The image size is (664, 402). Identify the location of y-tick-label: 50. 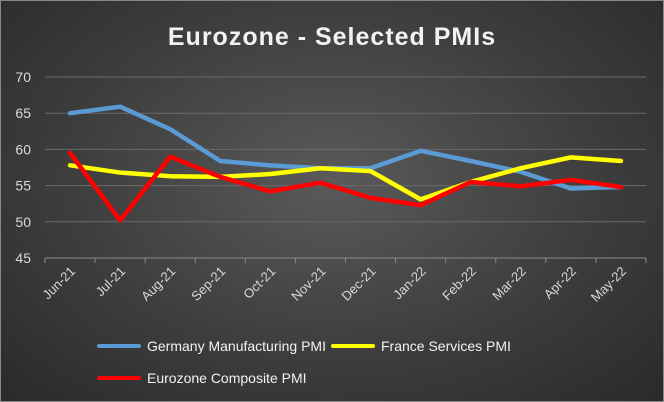
(23, 222).